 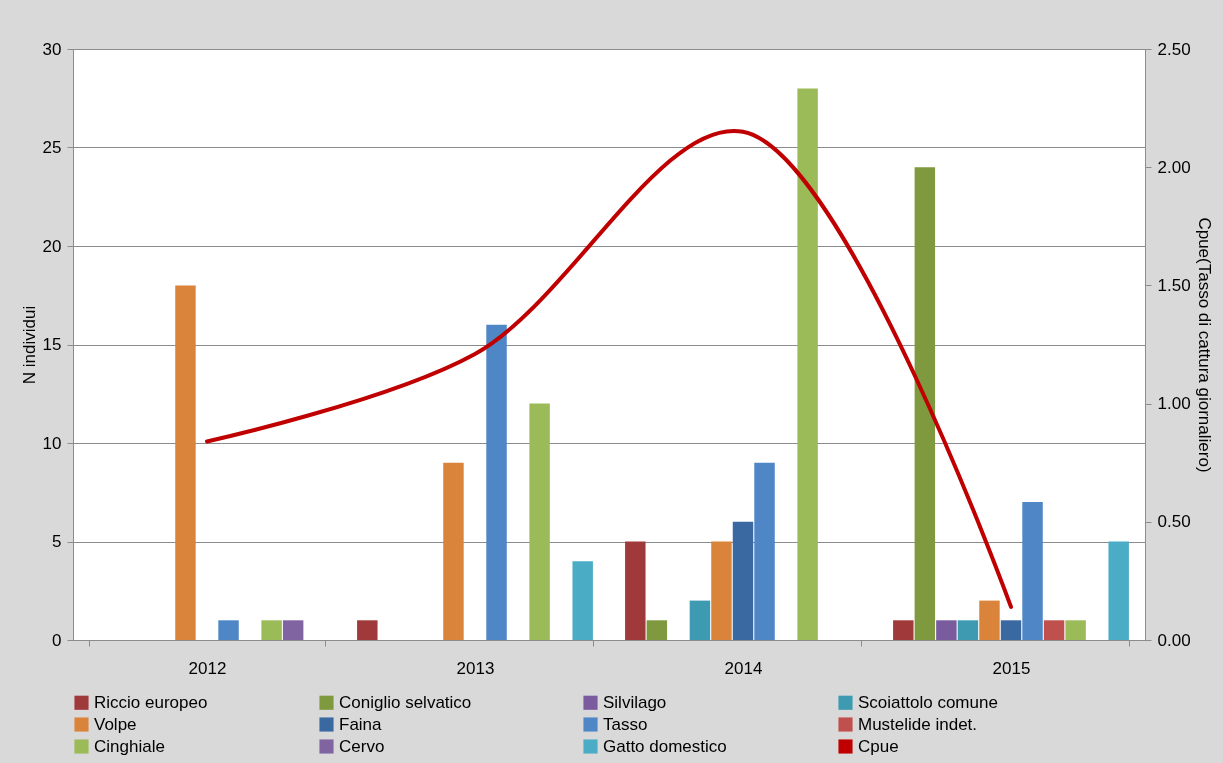 I want to click on x-tick-label: 2013, so click(x=475, y=668).